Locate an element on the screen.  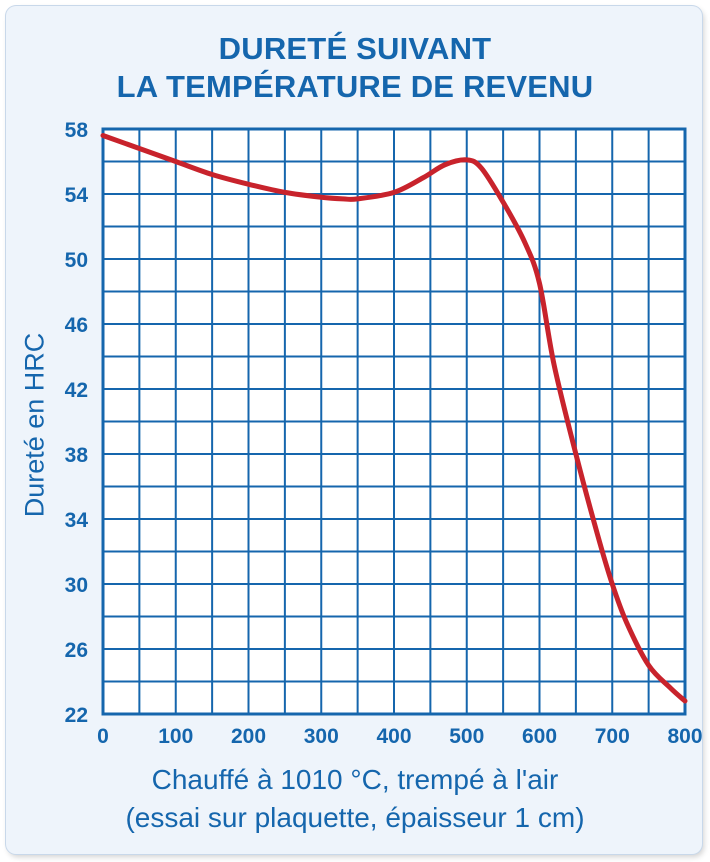
x-tick-label: 200 is located at coordinates (248, 736).